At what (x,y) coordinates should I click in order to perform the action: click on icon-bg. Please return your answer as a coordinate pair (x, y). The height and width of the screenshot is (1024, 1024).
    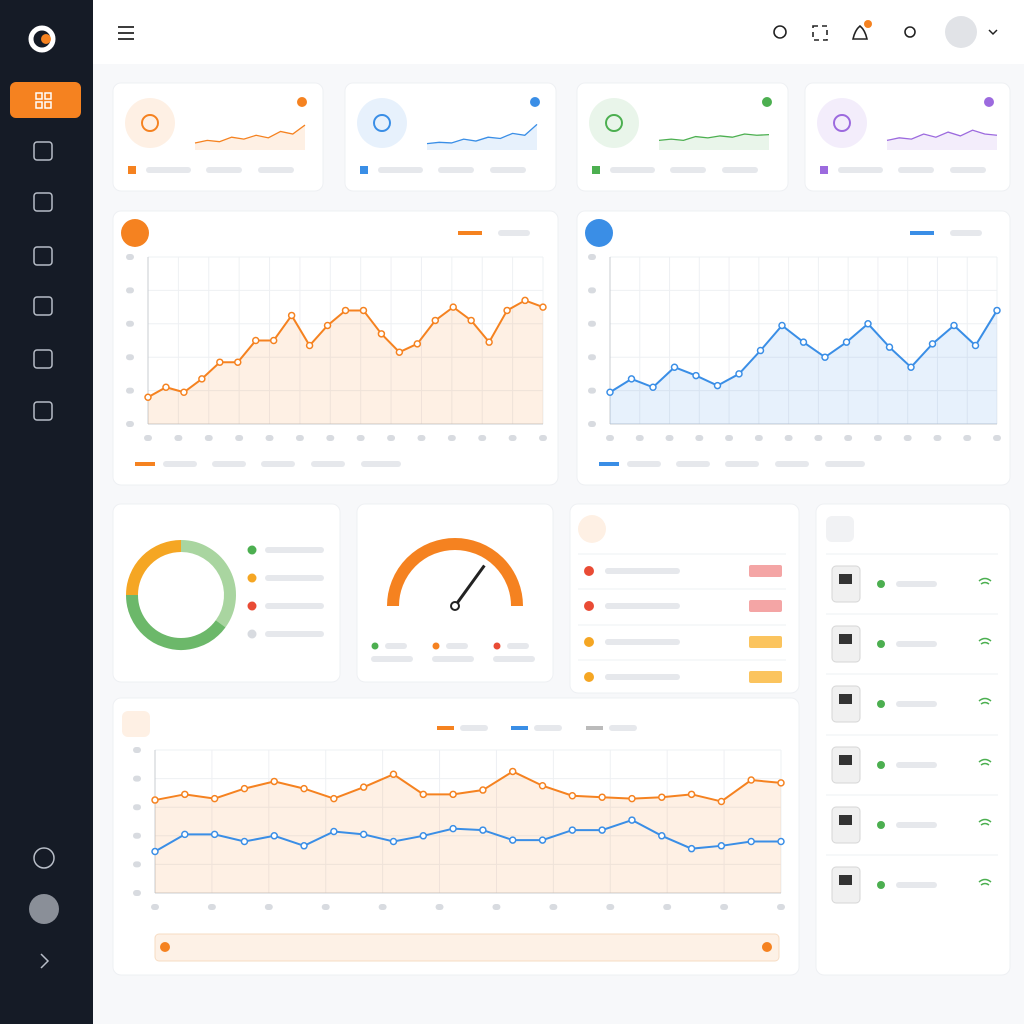
    Looking at the image, I should click on (150, 123).